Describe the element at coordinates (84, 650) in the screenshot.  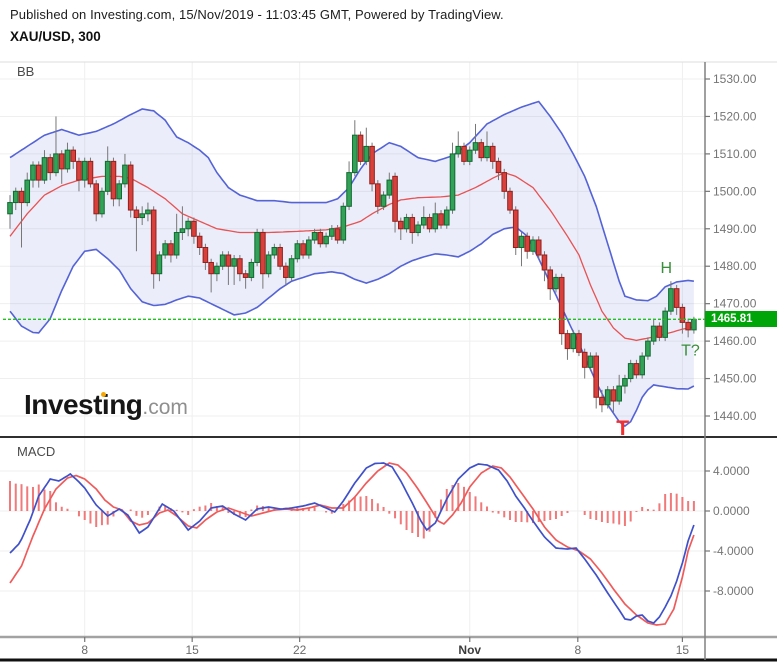
I see `time-axis-label: 8` at that location.